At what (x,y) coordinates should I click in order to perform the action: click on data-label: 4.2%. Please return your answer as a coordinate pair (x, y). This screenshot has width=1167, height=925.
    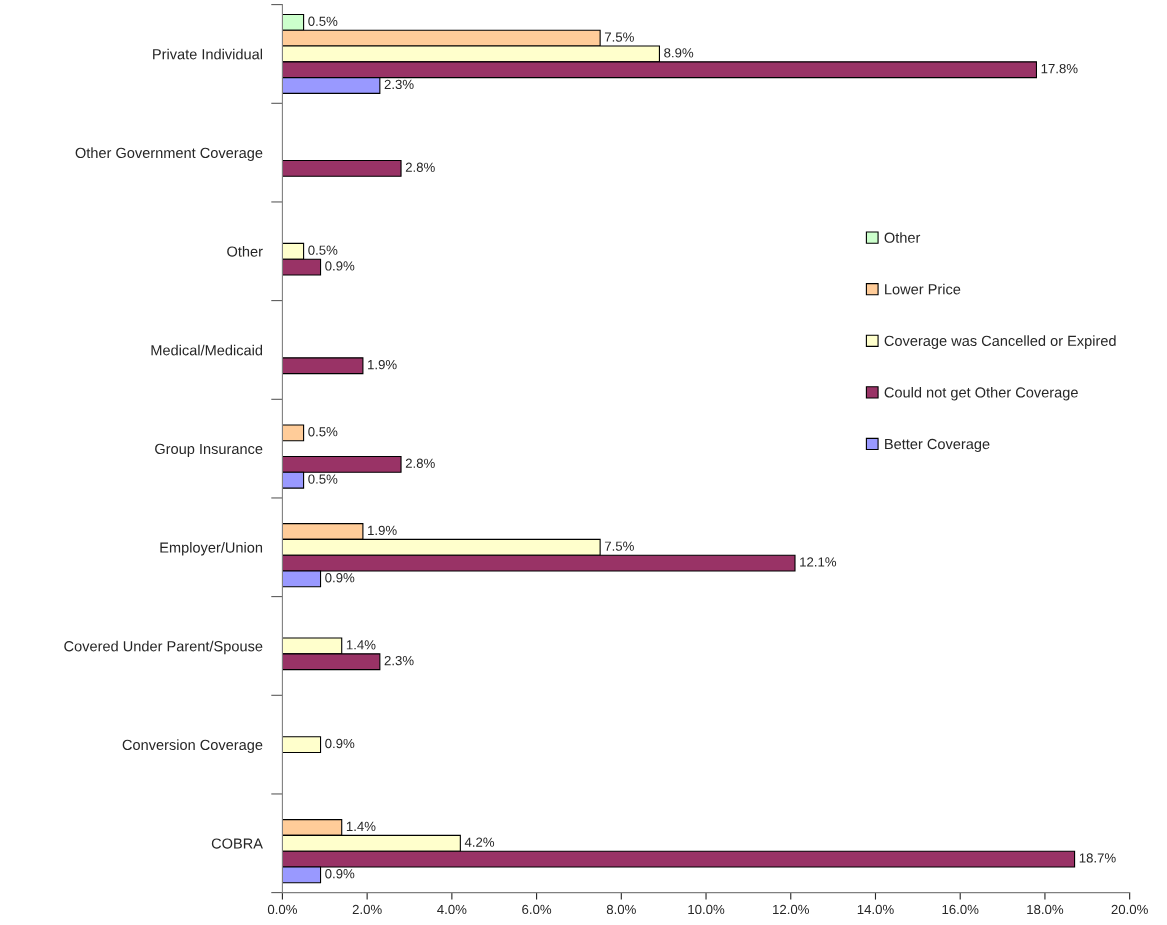
    Looking at the image, I should click on (479, 842).